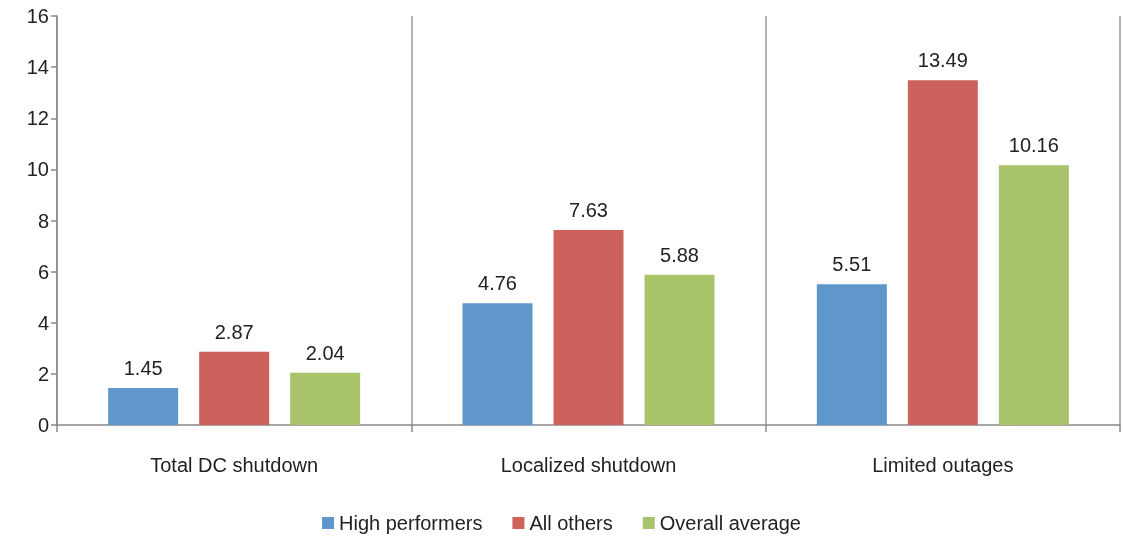 This screenshot has height=542, width=1123. Describe the element at coordinates (325, 352) in the screenshot. I see `data-label: 2.04` at that location.